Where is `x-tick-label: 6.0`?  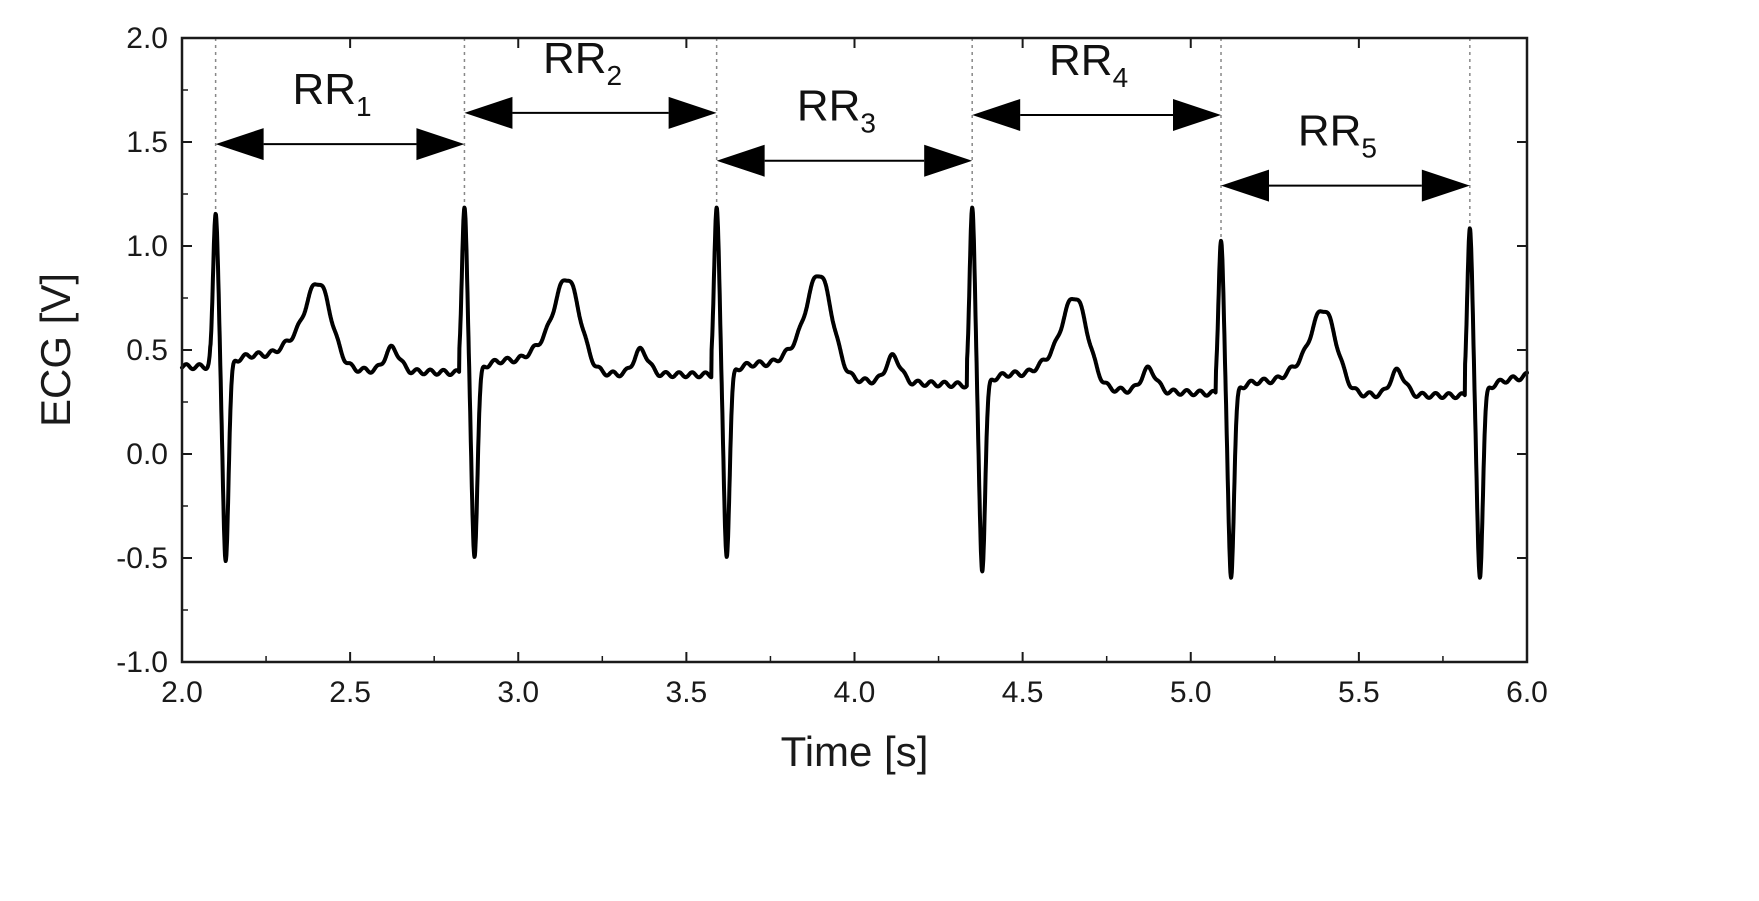 x-tick-label: 6.0 is located at coordinates (1527, 692).